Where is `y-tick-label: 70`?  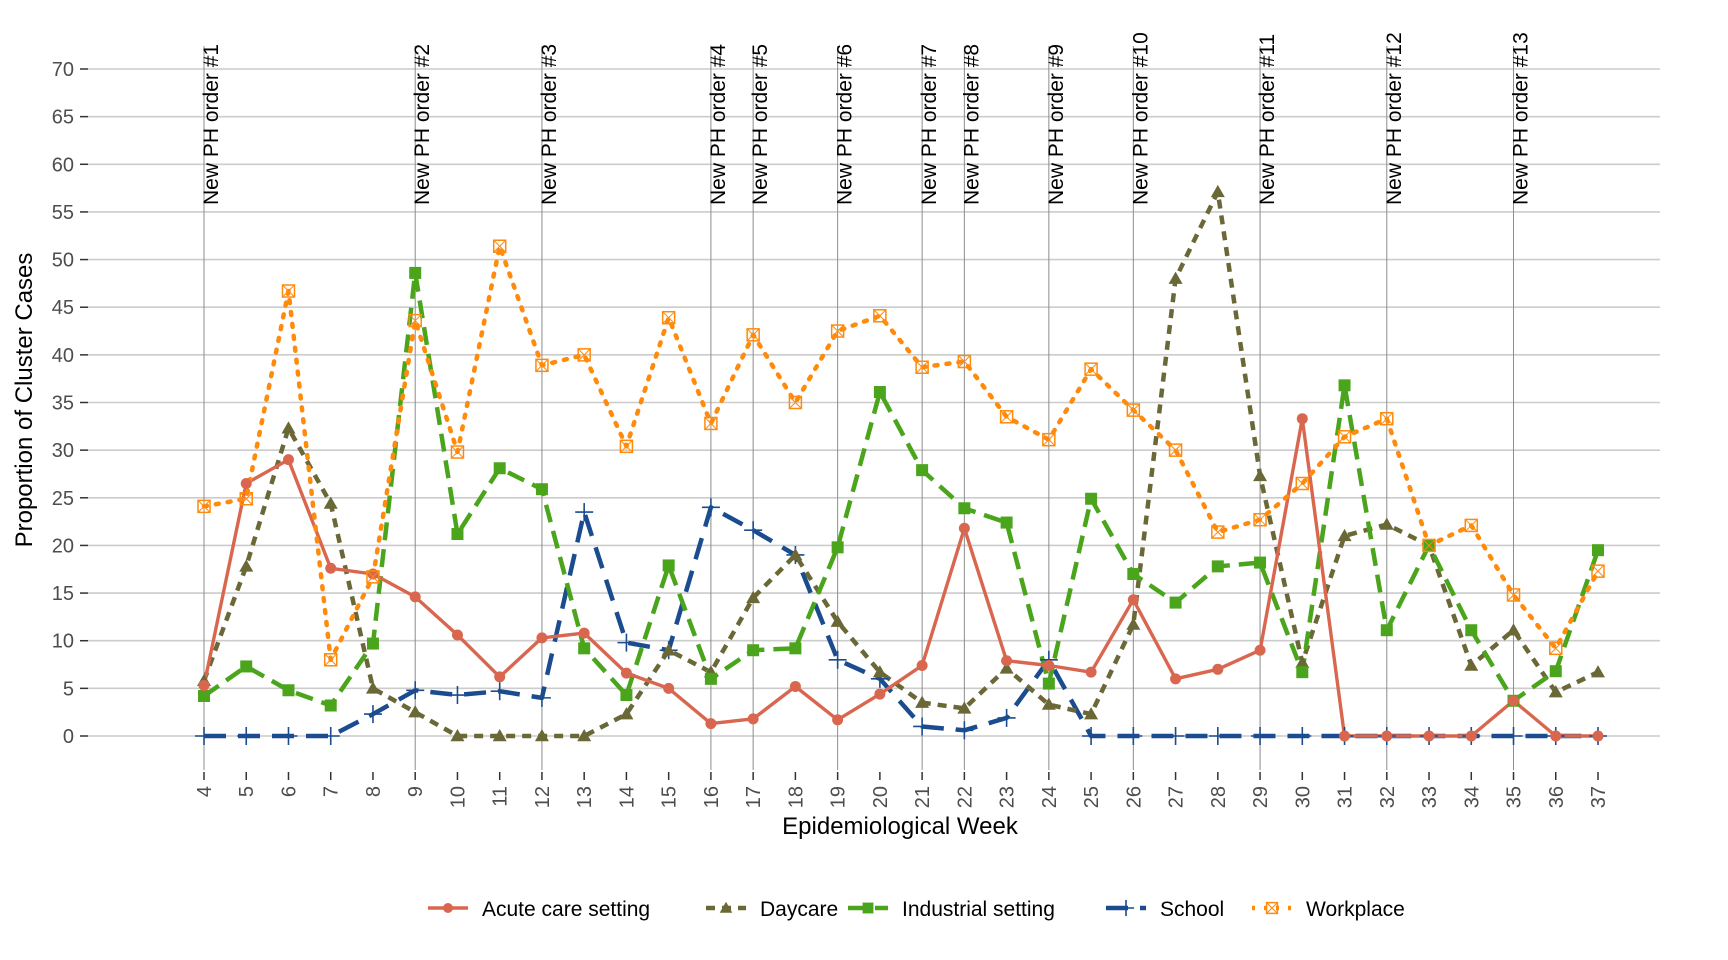 y-tick-label: 70 is located at coordinates (63, 70).